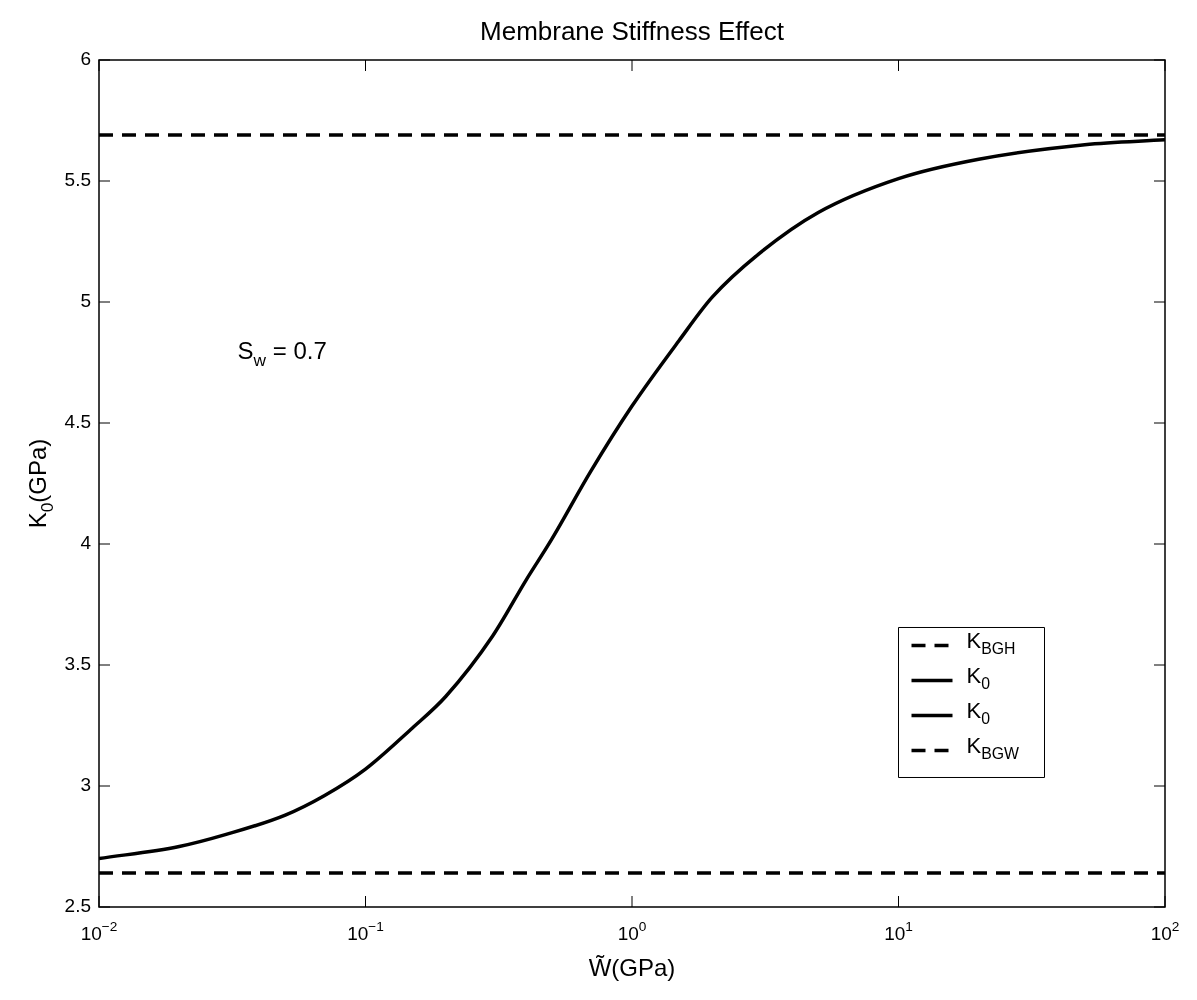 The image size is (1197, 1000). What do you see at coordinates (632, 967) in the screenshot?
I see `x-axis-title: W̃(GPa)` at bounding box center [632, 967].